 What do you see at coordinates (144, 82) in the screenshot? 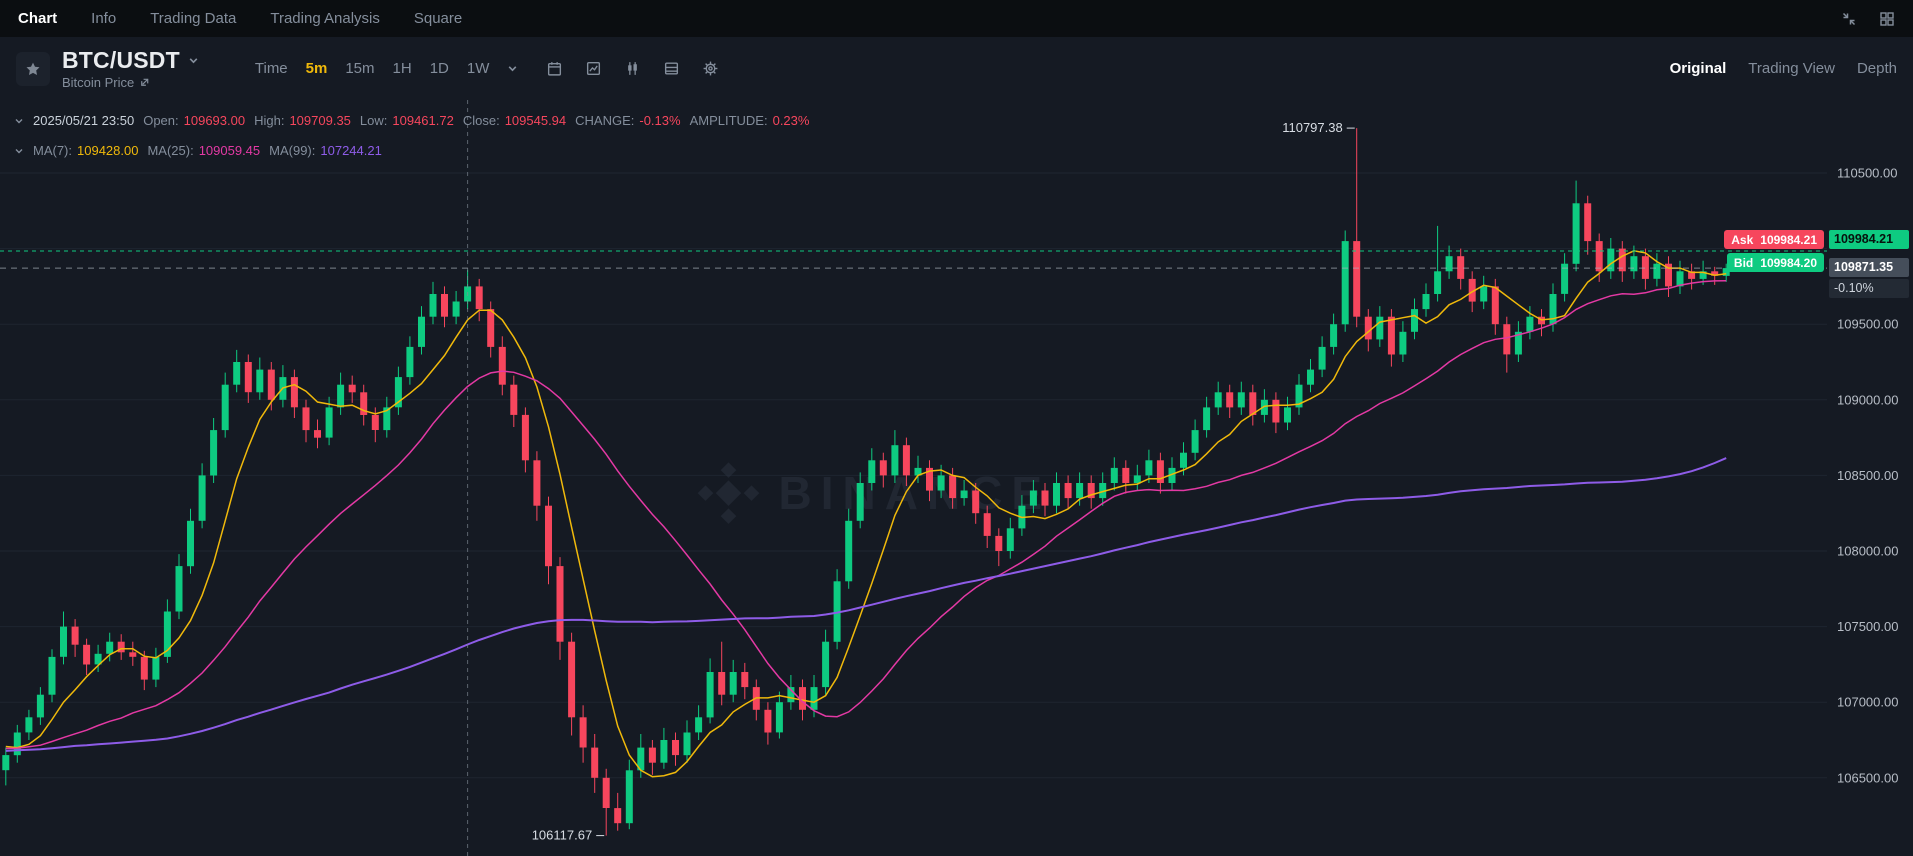
I see `external-link-icon` at bounding box center [144, 82].